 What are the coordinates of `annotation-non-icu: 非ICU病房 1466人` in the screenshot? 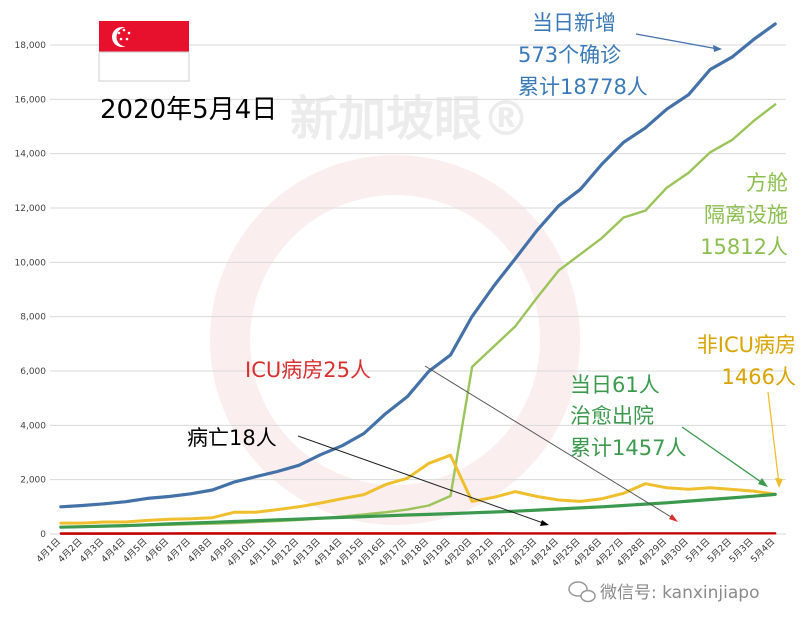 It's located at (746, 361).